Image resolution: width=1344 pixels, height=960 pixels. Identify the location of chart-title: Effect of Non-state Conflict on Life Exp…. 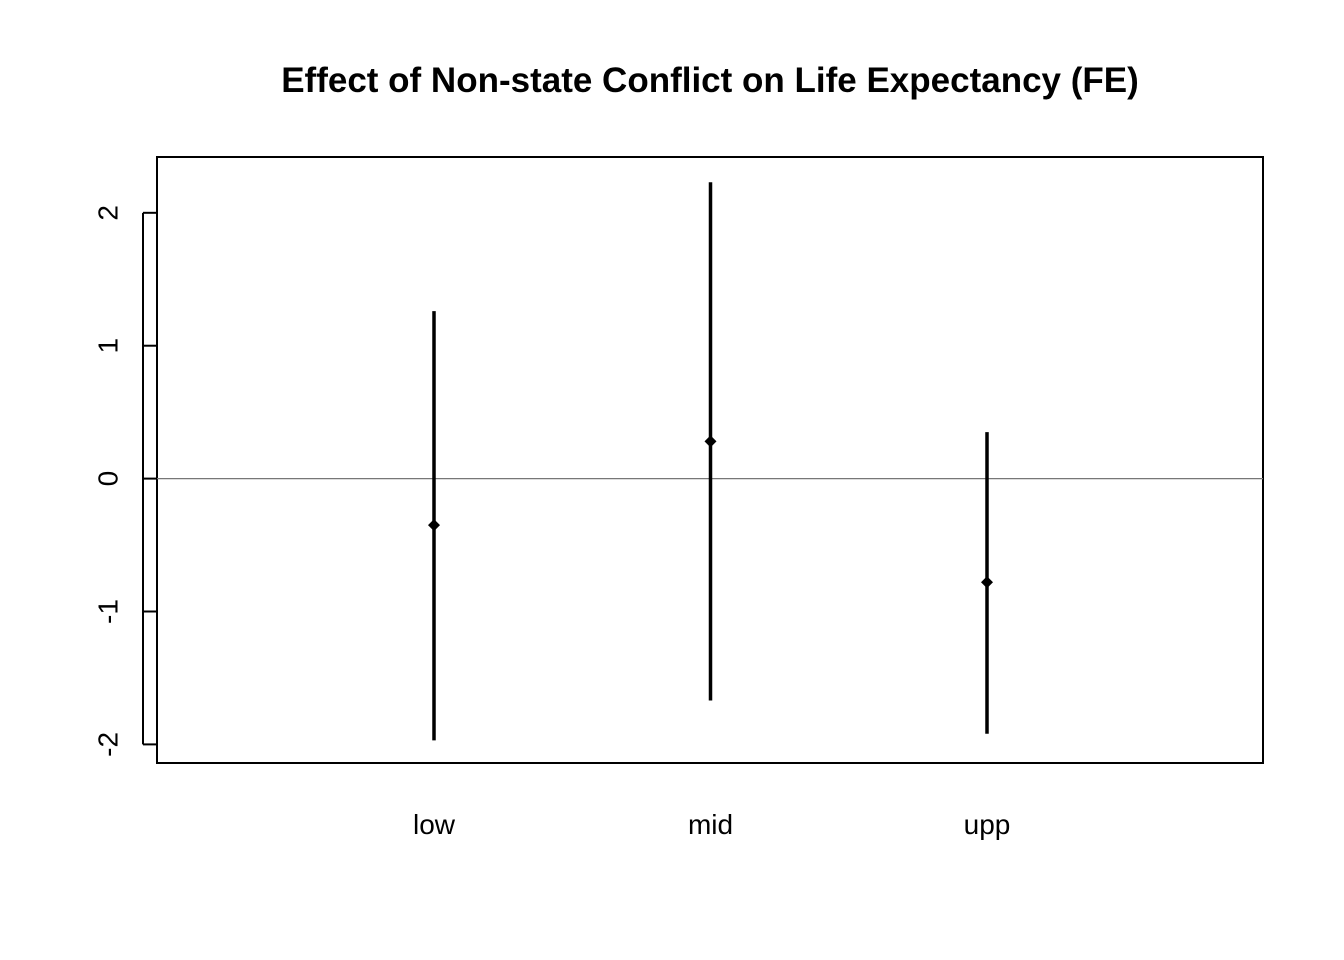
(710, 80).